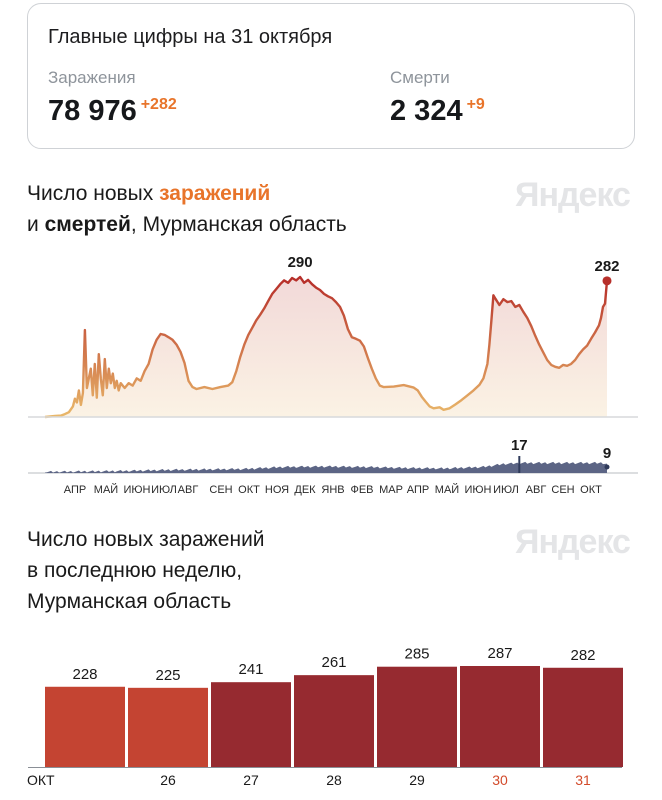 The image size is (662, 800). Describe the element at coordinates (277, 490) in the screenshot. I see `month-label: НОЯ` at that location.